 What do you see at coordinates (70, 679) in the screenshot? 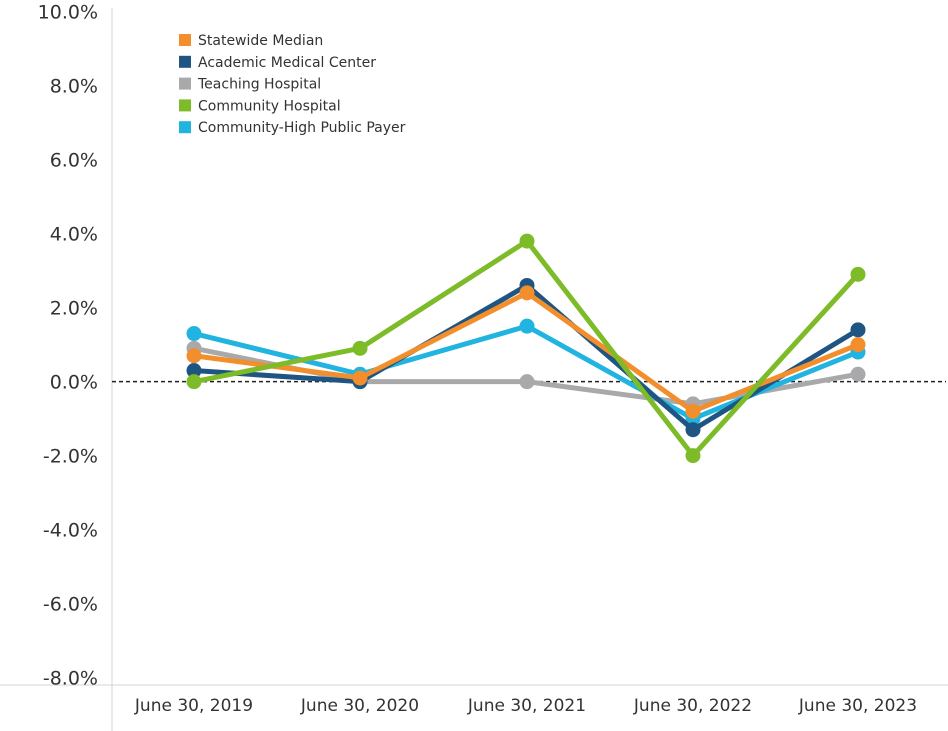
I see `y-tick-label: -8.0%` at bounding box center [70, 679].